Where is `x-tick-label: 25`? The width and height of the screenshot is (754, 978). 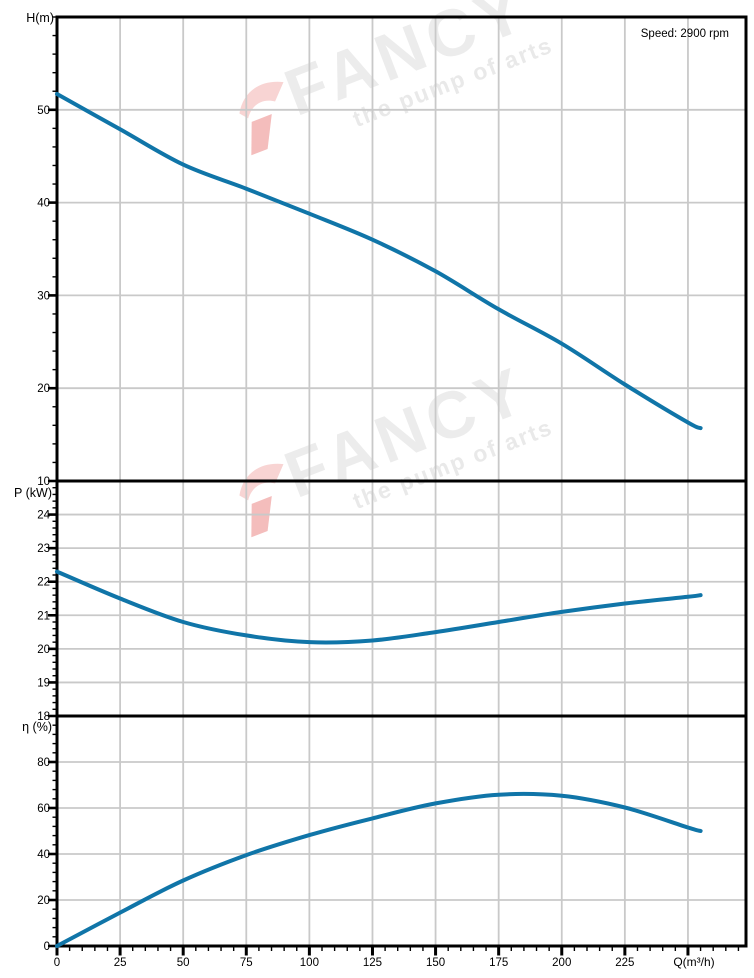 x-tick-label: 25 is located at coordinates (120, 963).